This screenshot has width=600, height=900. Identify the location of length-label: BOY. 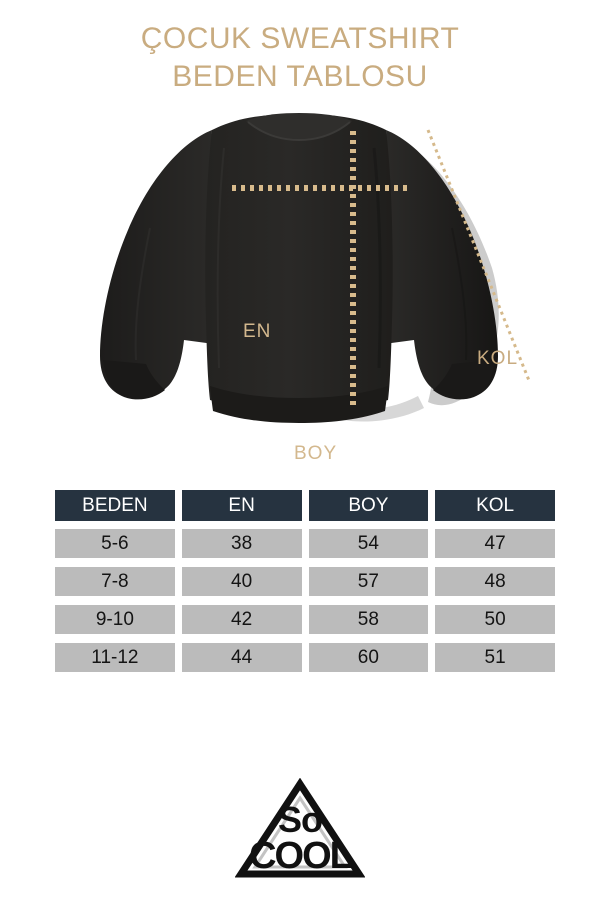
(316, 453).